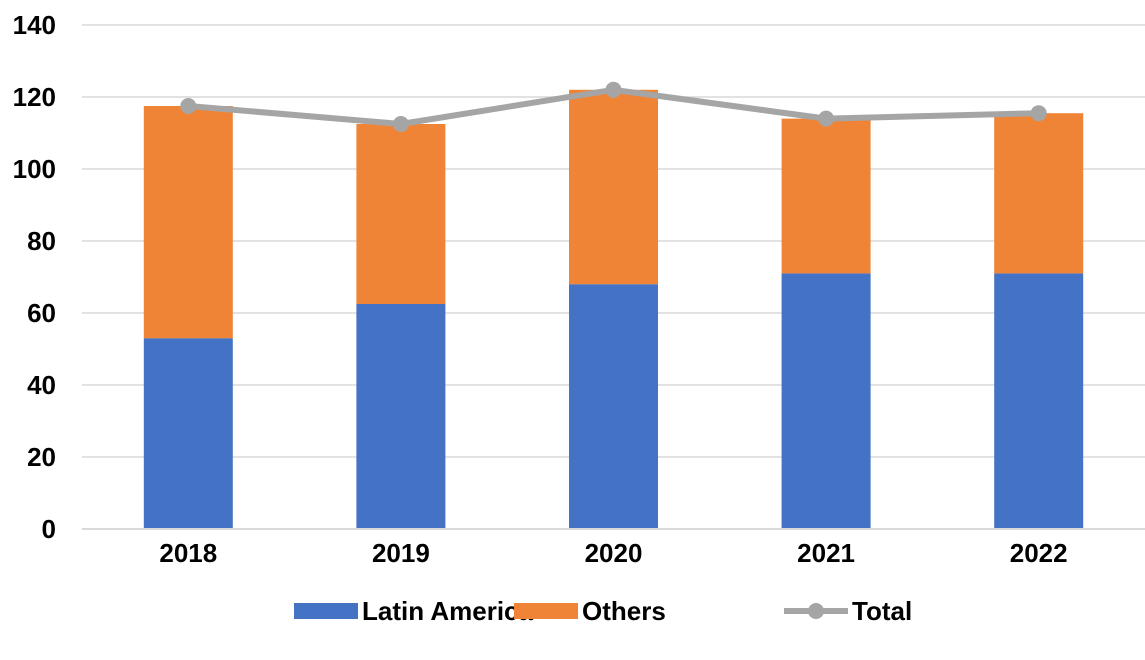  What do you see at coordinates (326, 611) in the screenshot?
I see `legend-swatch-latin-america` at bounding box center [326, 611].